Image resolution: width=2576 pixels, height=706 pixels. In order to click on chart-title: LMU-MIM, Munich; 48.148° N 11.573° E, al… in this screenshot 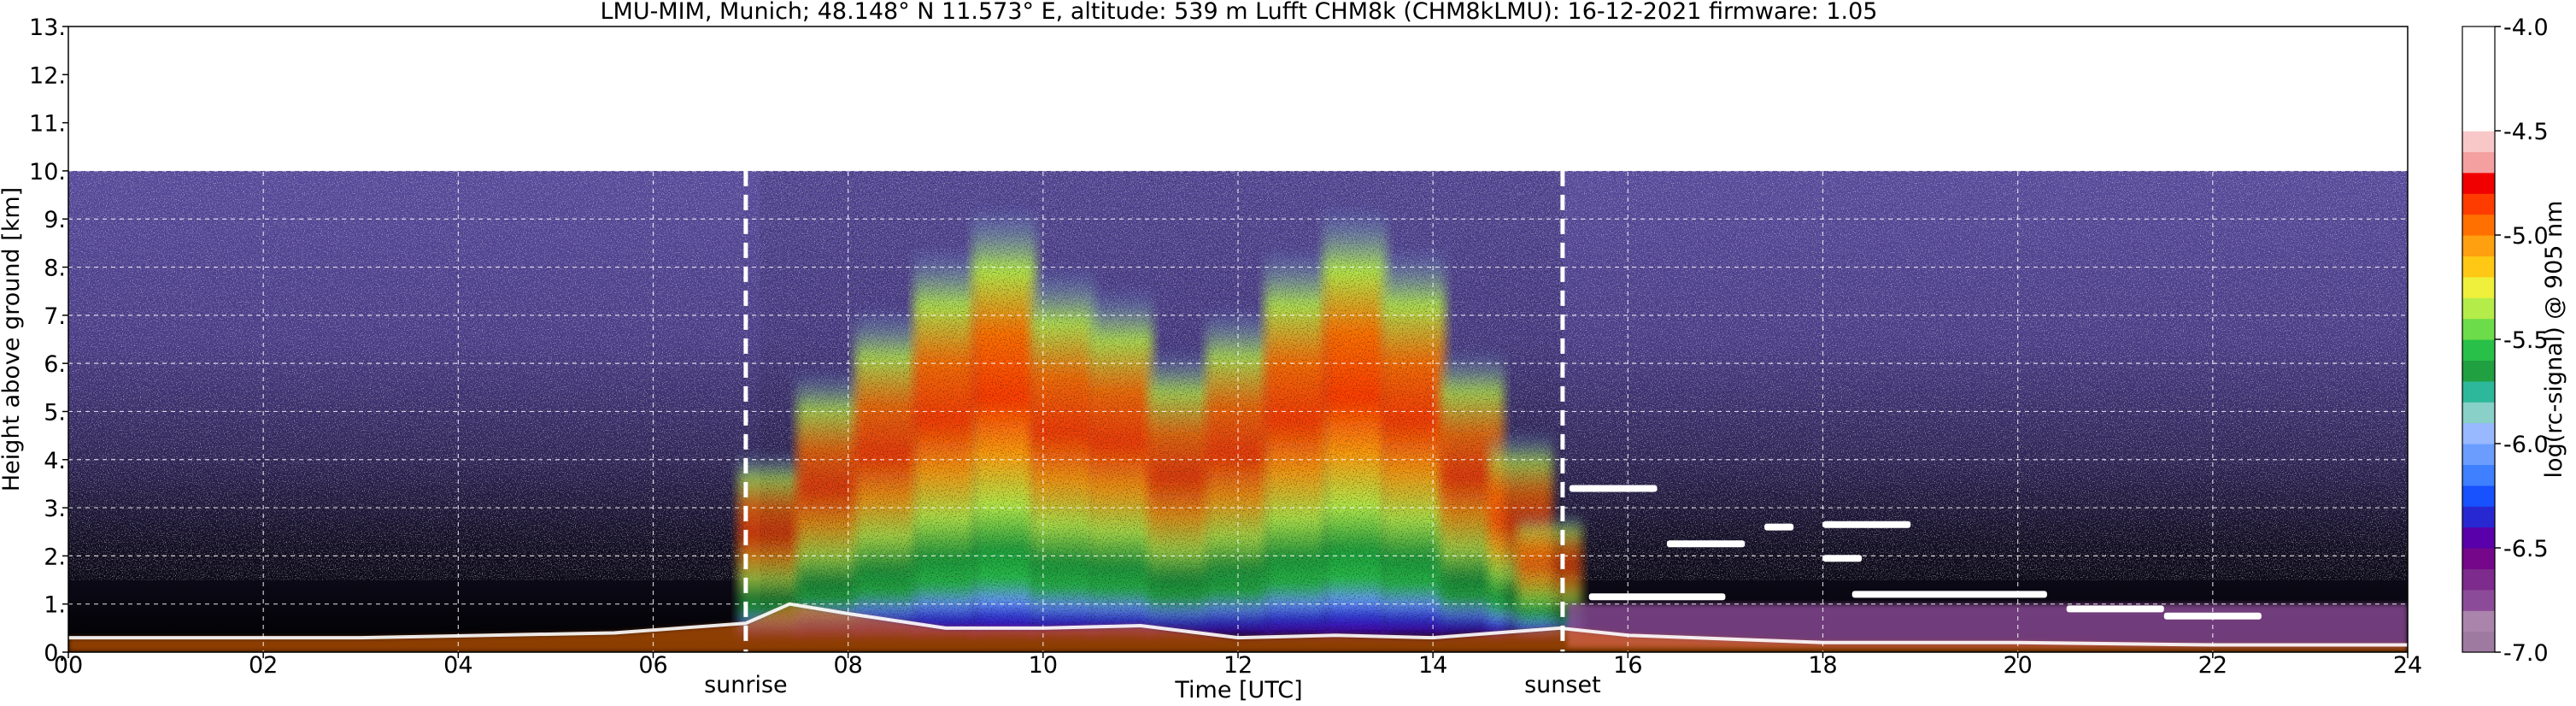, I will do `click(1239, 12)`.